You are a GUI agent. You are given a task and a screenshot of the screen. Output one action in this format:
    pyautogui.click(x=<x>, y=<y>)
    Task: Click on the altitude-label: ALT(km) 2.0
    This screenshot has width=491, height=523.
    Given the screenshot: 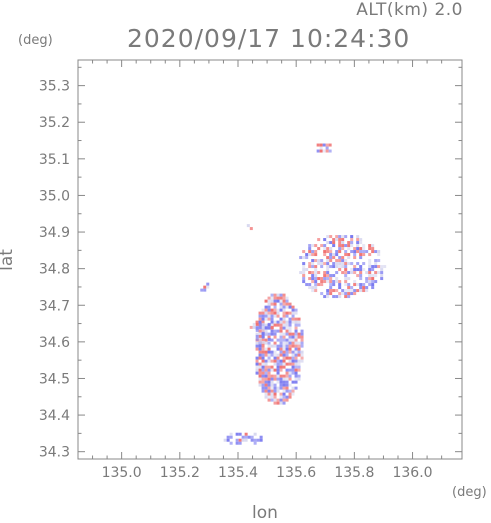 What is the action you would take?
    pyautogui.click(x=409, y=10)
    